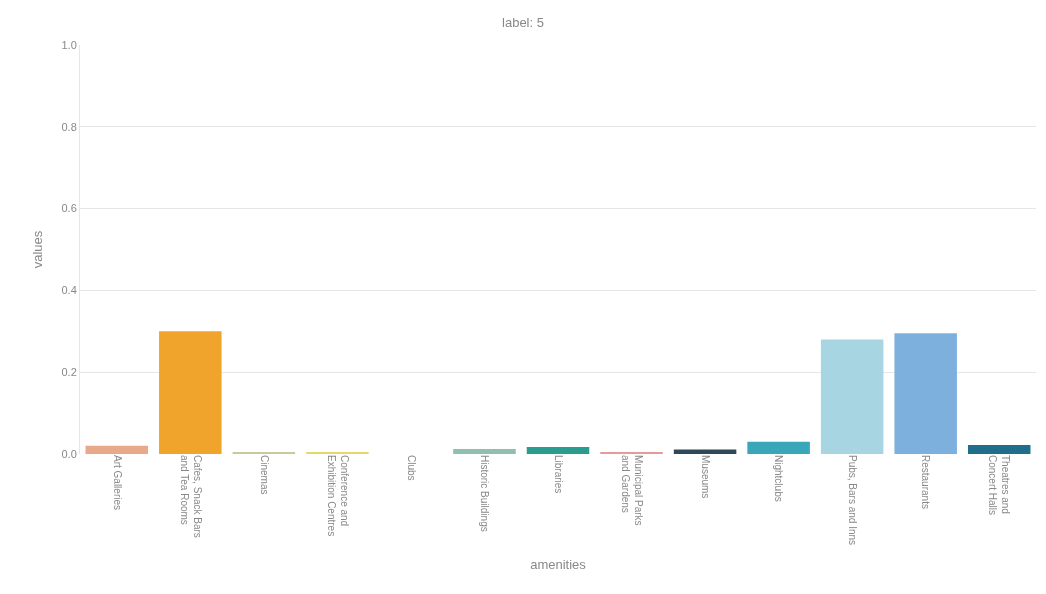 Image resolution: width=1046 pixels, height=594 pixels. I want to click on y-tick-label: 1.0, so click(69, 44).